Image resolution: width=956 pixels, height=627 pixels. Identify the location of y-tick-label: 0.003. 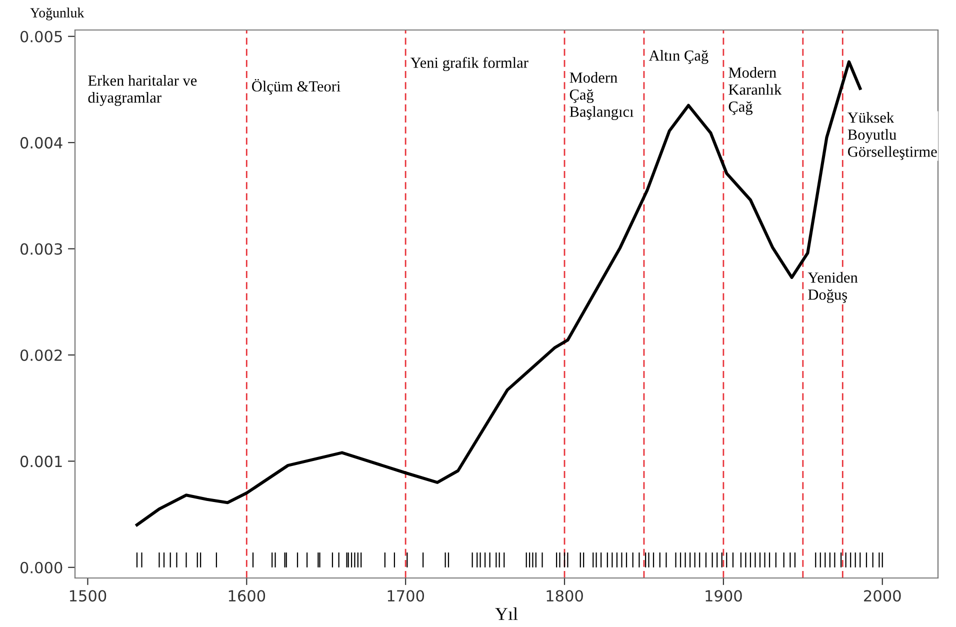
(41, 249).